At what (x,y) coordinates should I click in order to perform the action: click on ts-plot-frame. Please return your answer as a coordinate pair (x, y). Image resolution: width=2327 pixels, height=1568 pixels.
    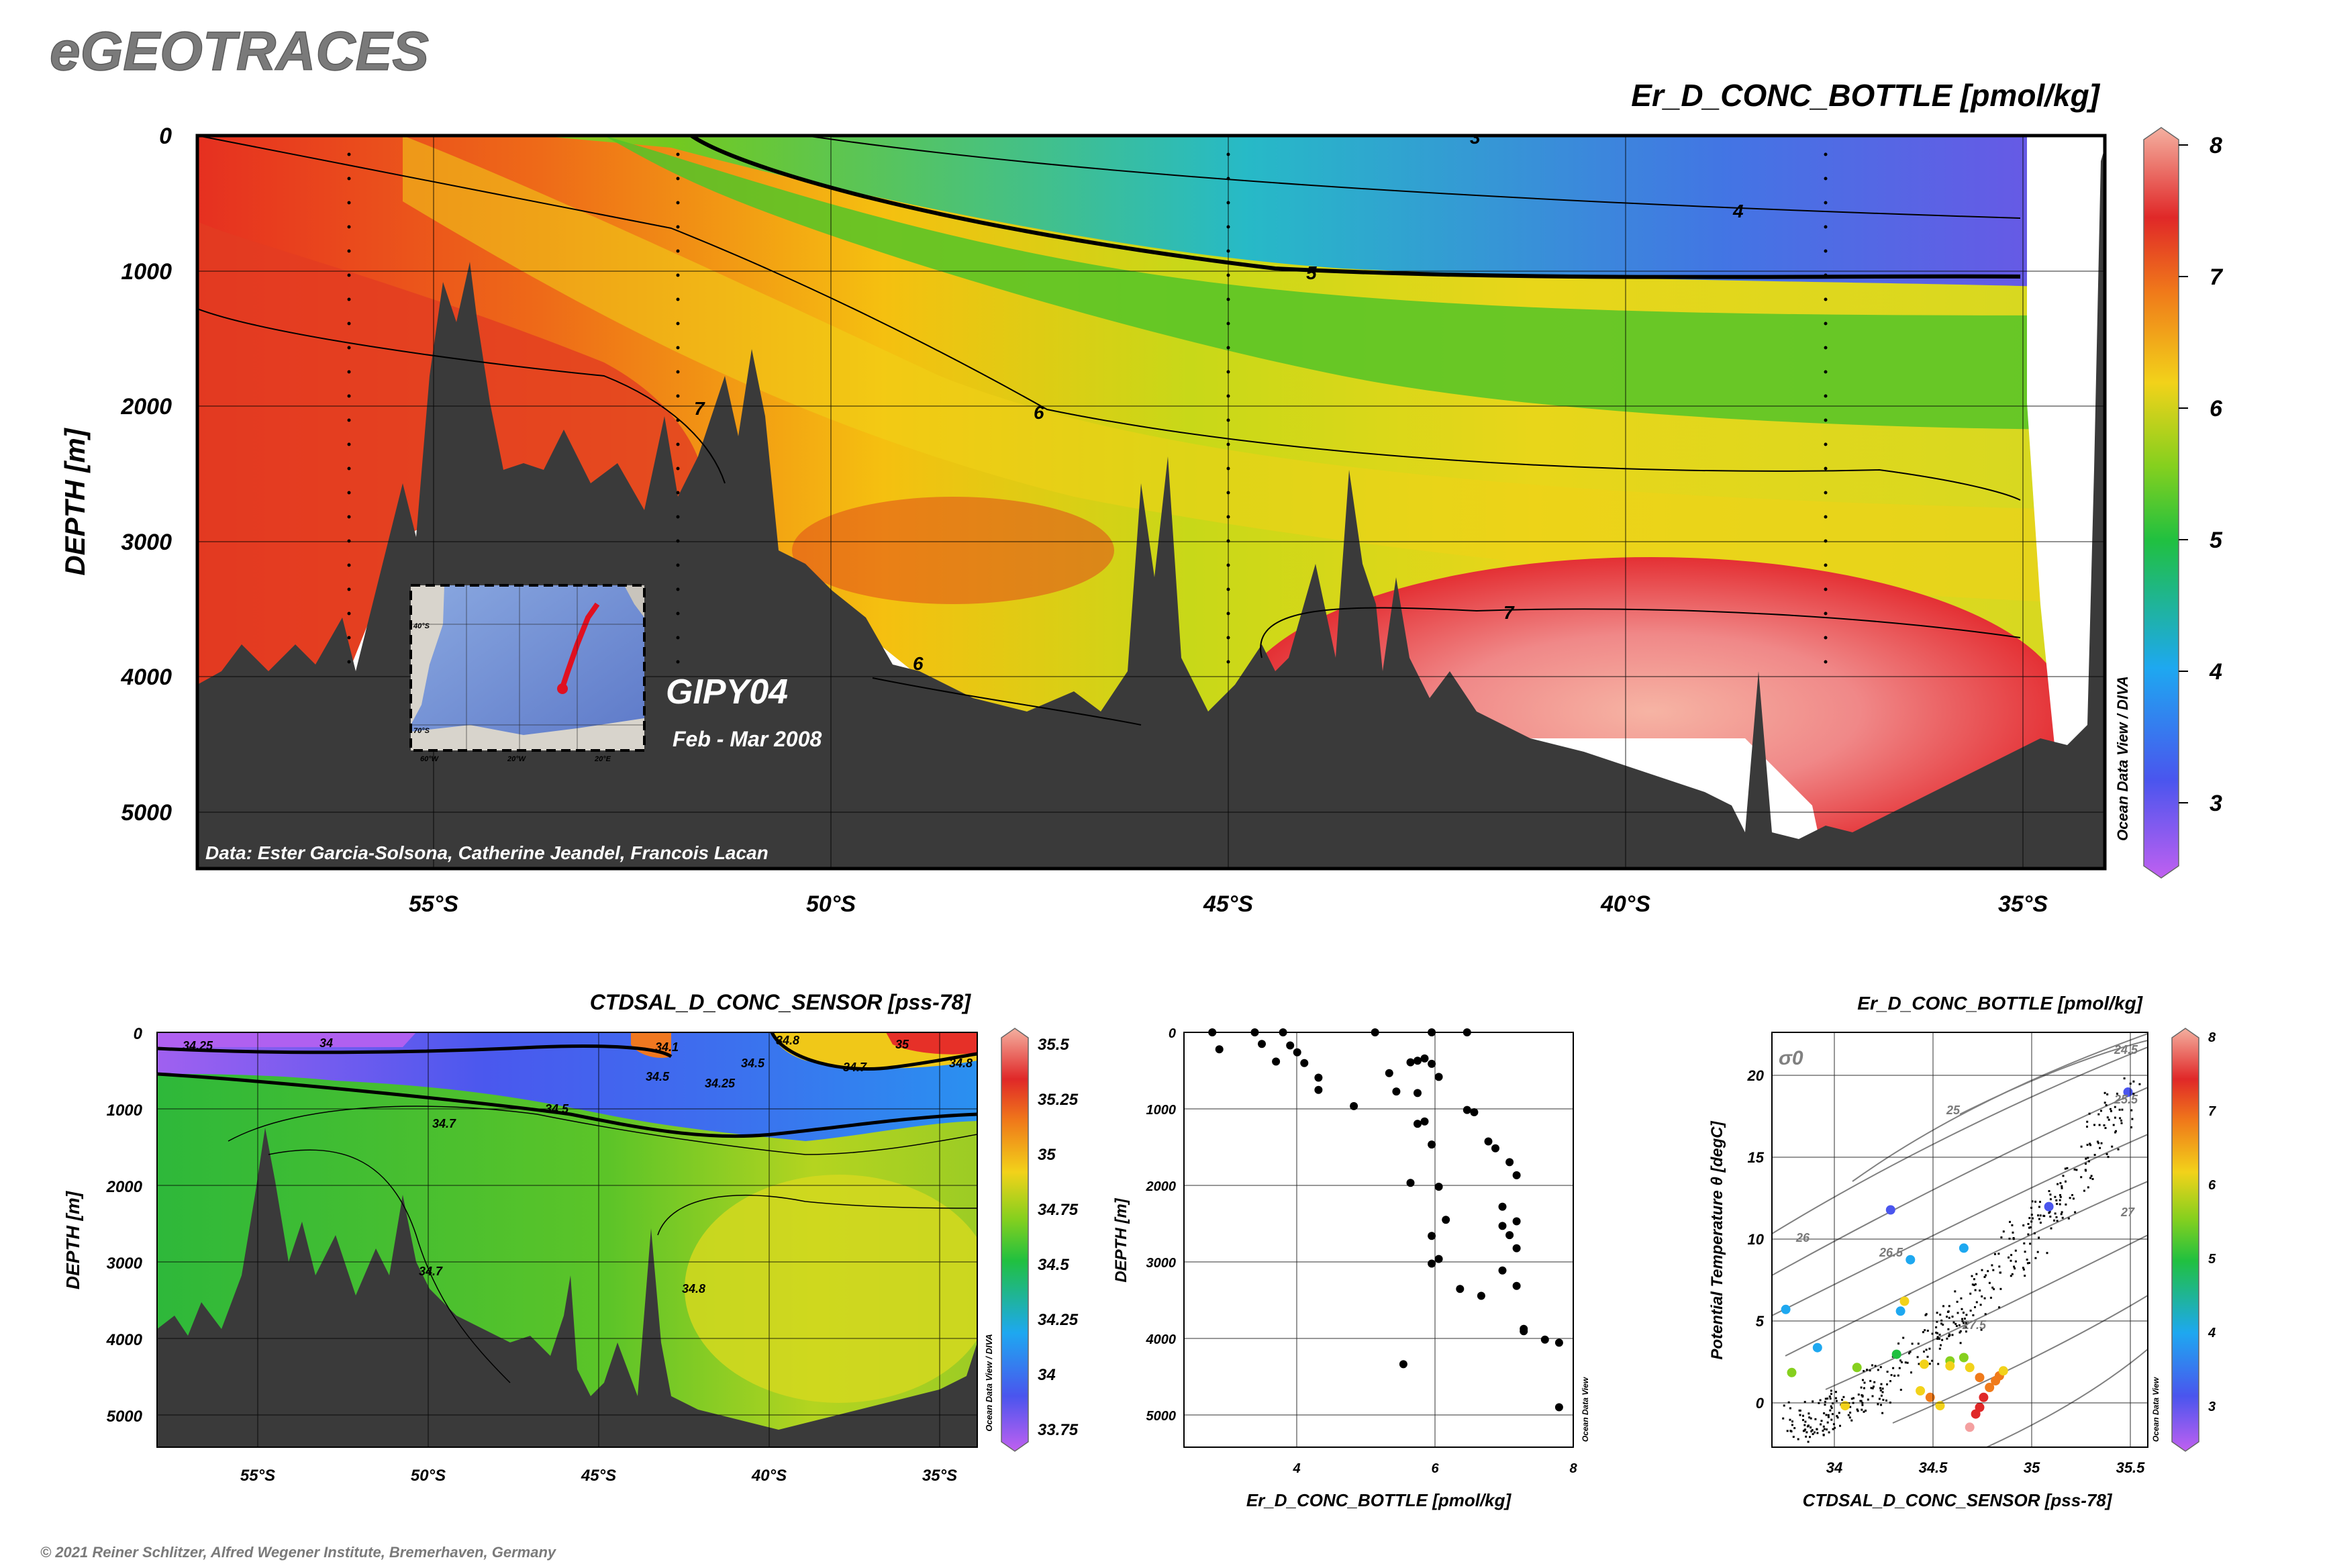
    Looking at the image, I should click on (1959, 1240).